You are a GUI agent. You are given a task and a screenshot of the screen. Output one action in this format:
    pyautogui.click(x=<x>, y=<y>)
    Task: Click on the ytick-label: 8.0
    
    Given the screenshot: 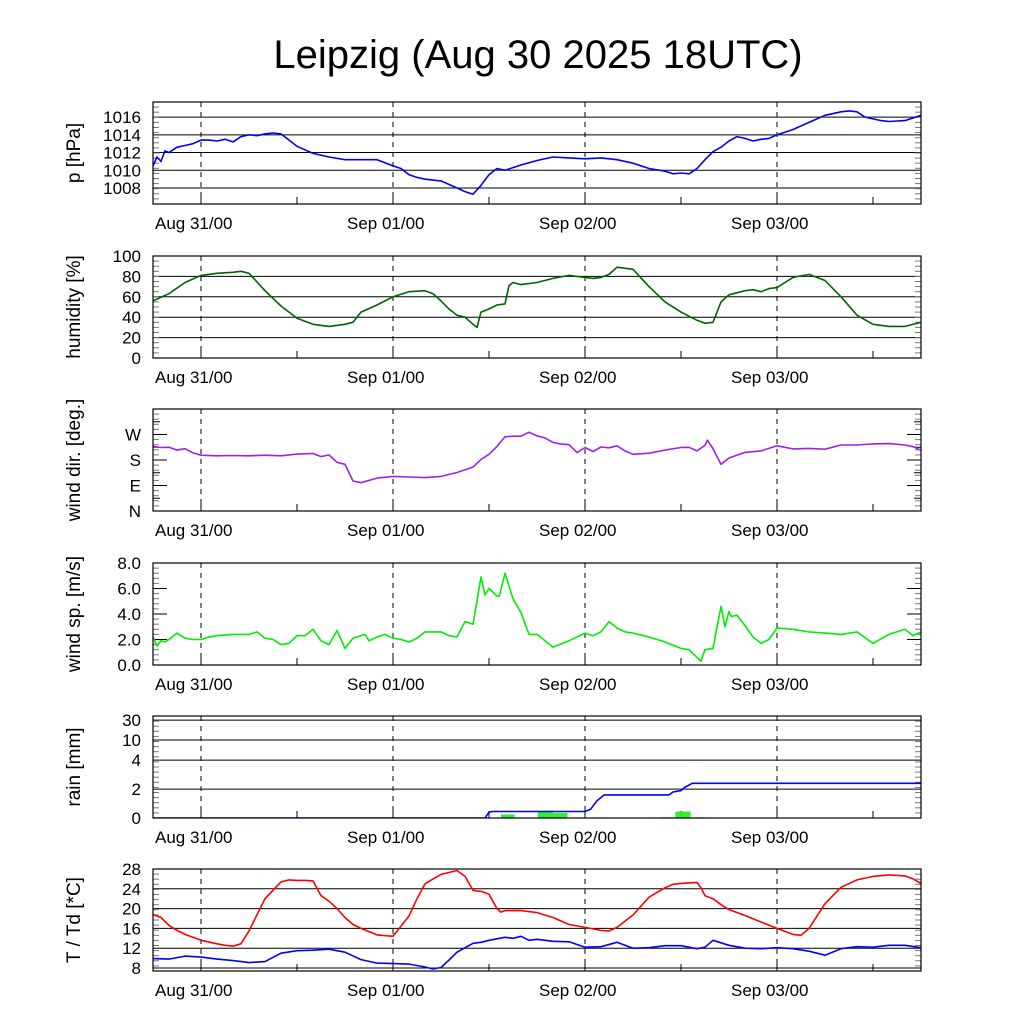 What is the action you would take?
    pyautogui.click(x=129, y=563)
    